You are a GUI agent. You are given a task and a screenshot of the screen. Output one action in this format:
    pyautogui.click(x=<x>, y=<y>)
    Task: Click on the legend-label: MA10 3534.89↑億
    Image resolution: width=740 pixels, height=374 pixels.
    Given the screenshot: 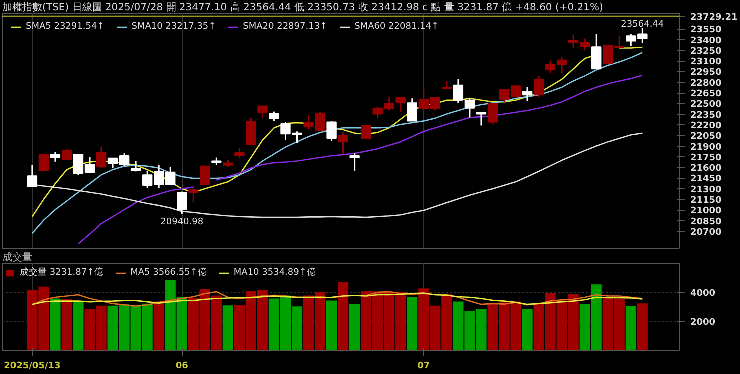 What is the action you would take?
    pyautogui.click(x=275, y=272)
    